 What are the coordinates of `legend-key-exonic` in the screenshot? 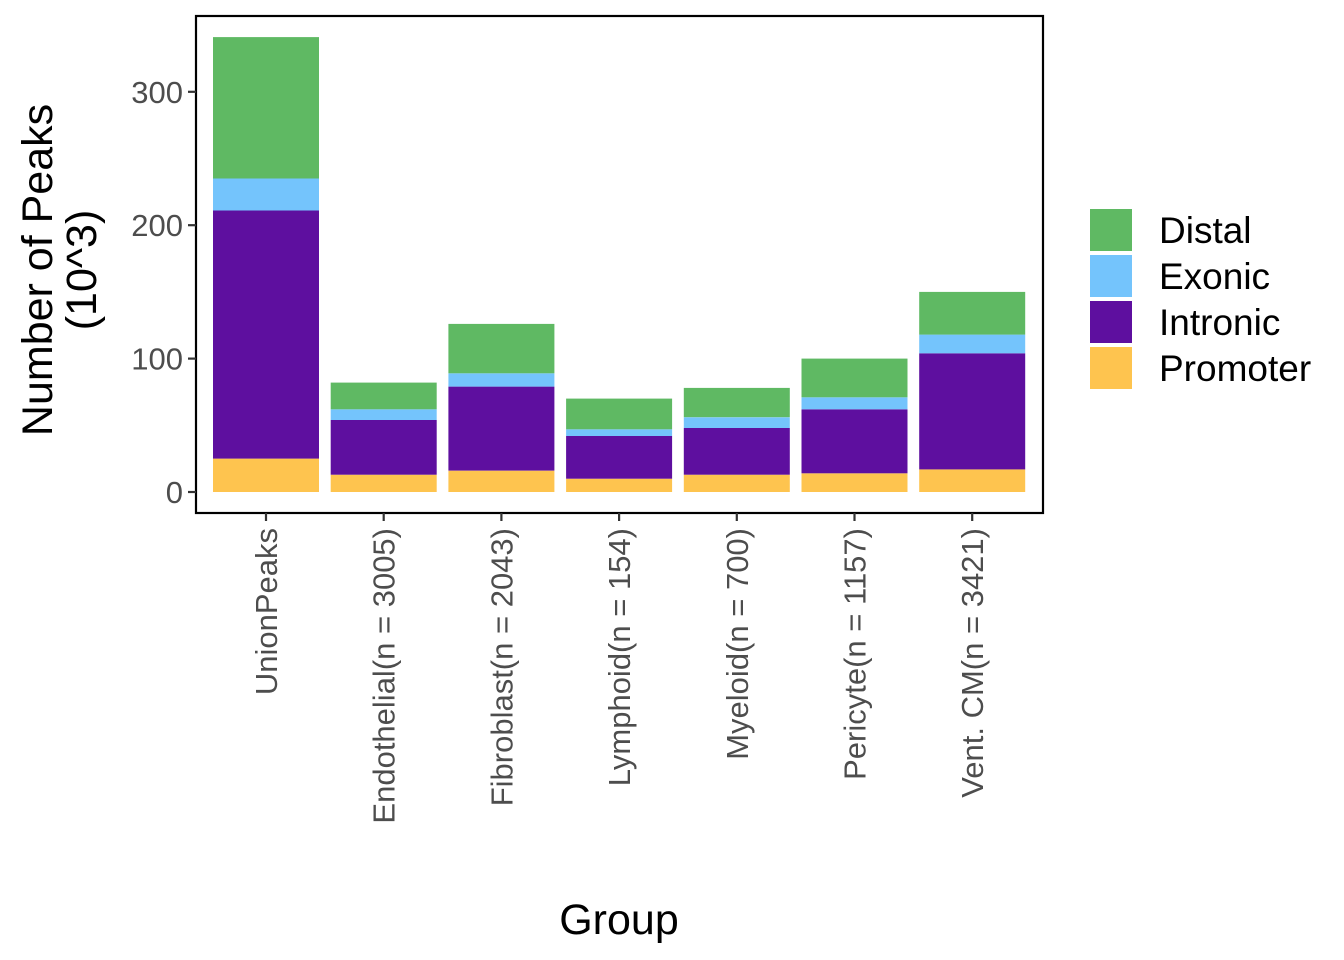 It's located at (1111, 276).